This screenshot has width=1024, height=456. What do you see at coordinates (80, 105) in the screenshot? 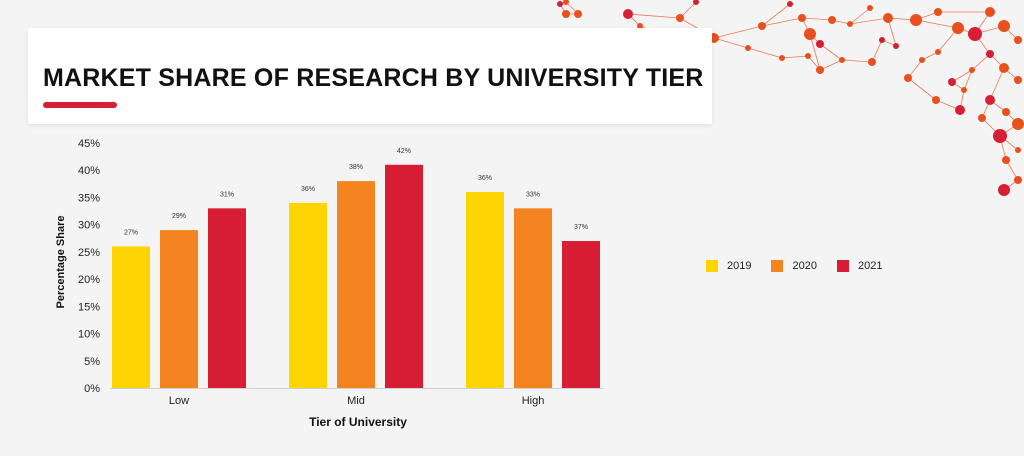
I see `title-underline` at bounding box center [80, 105].